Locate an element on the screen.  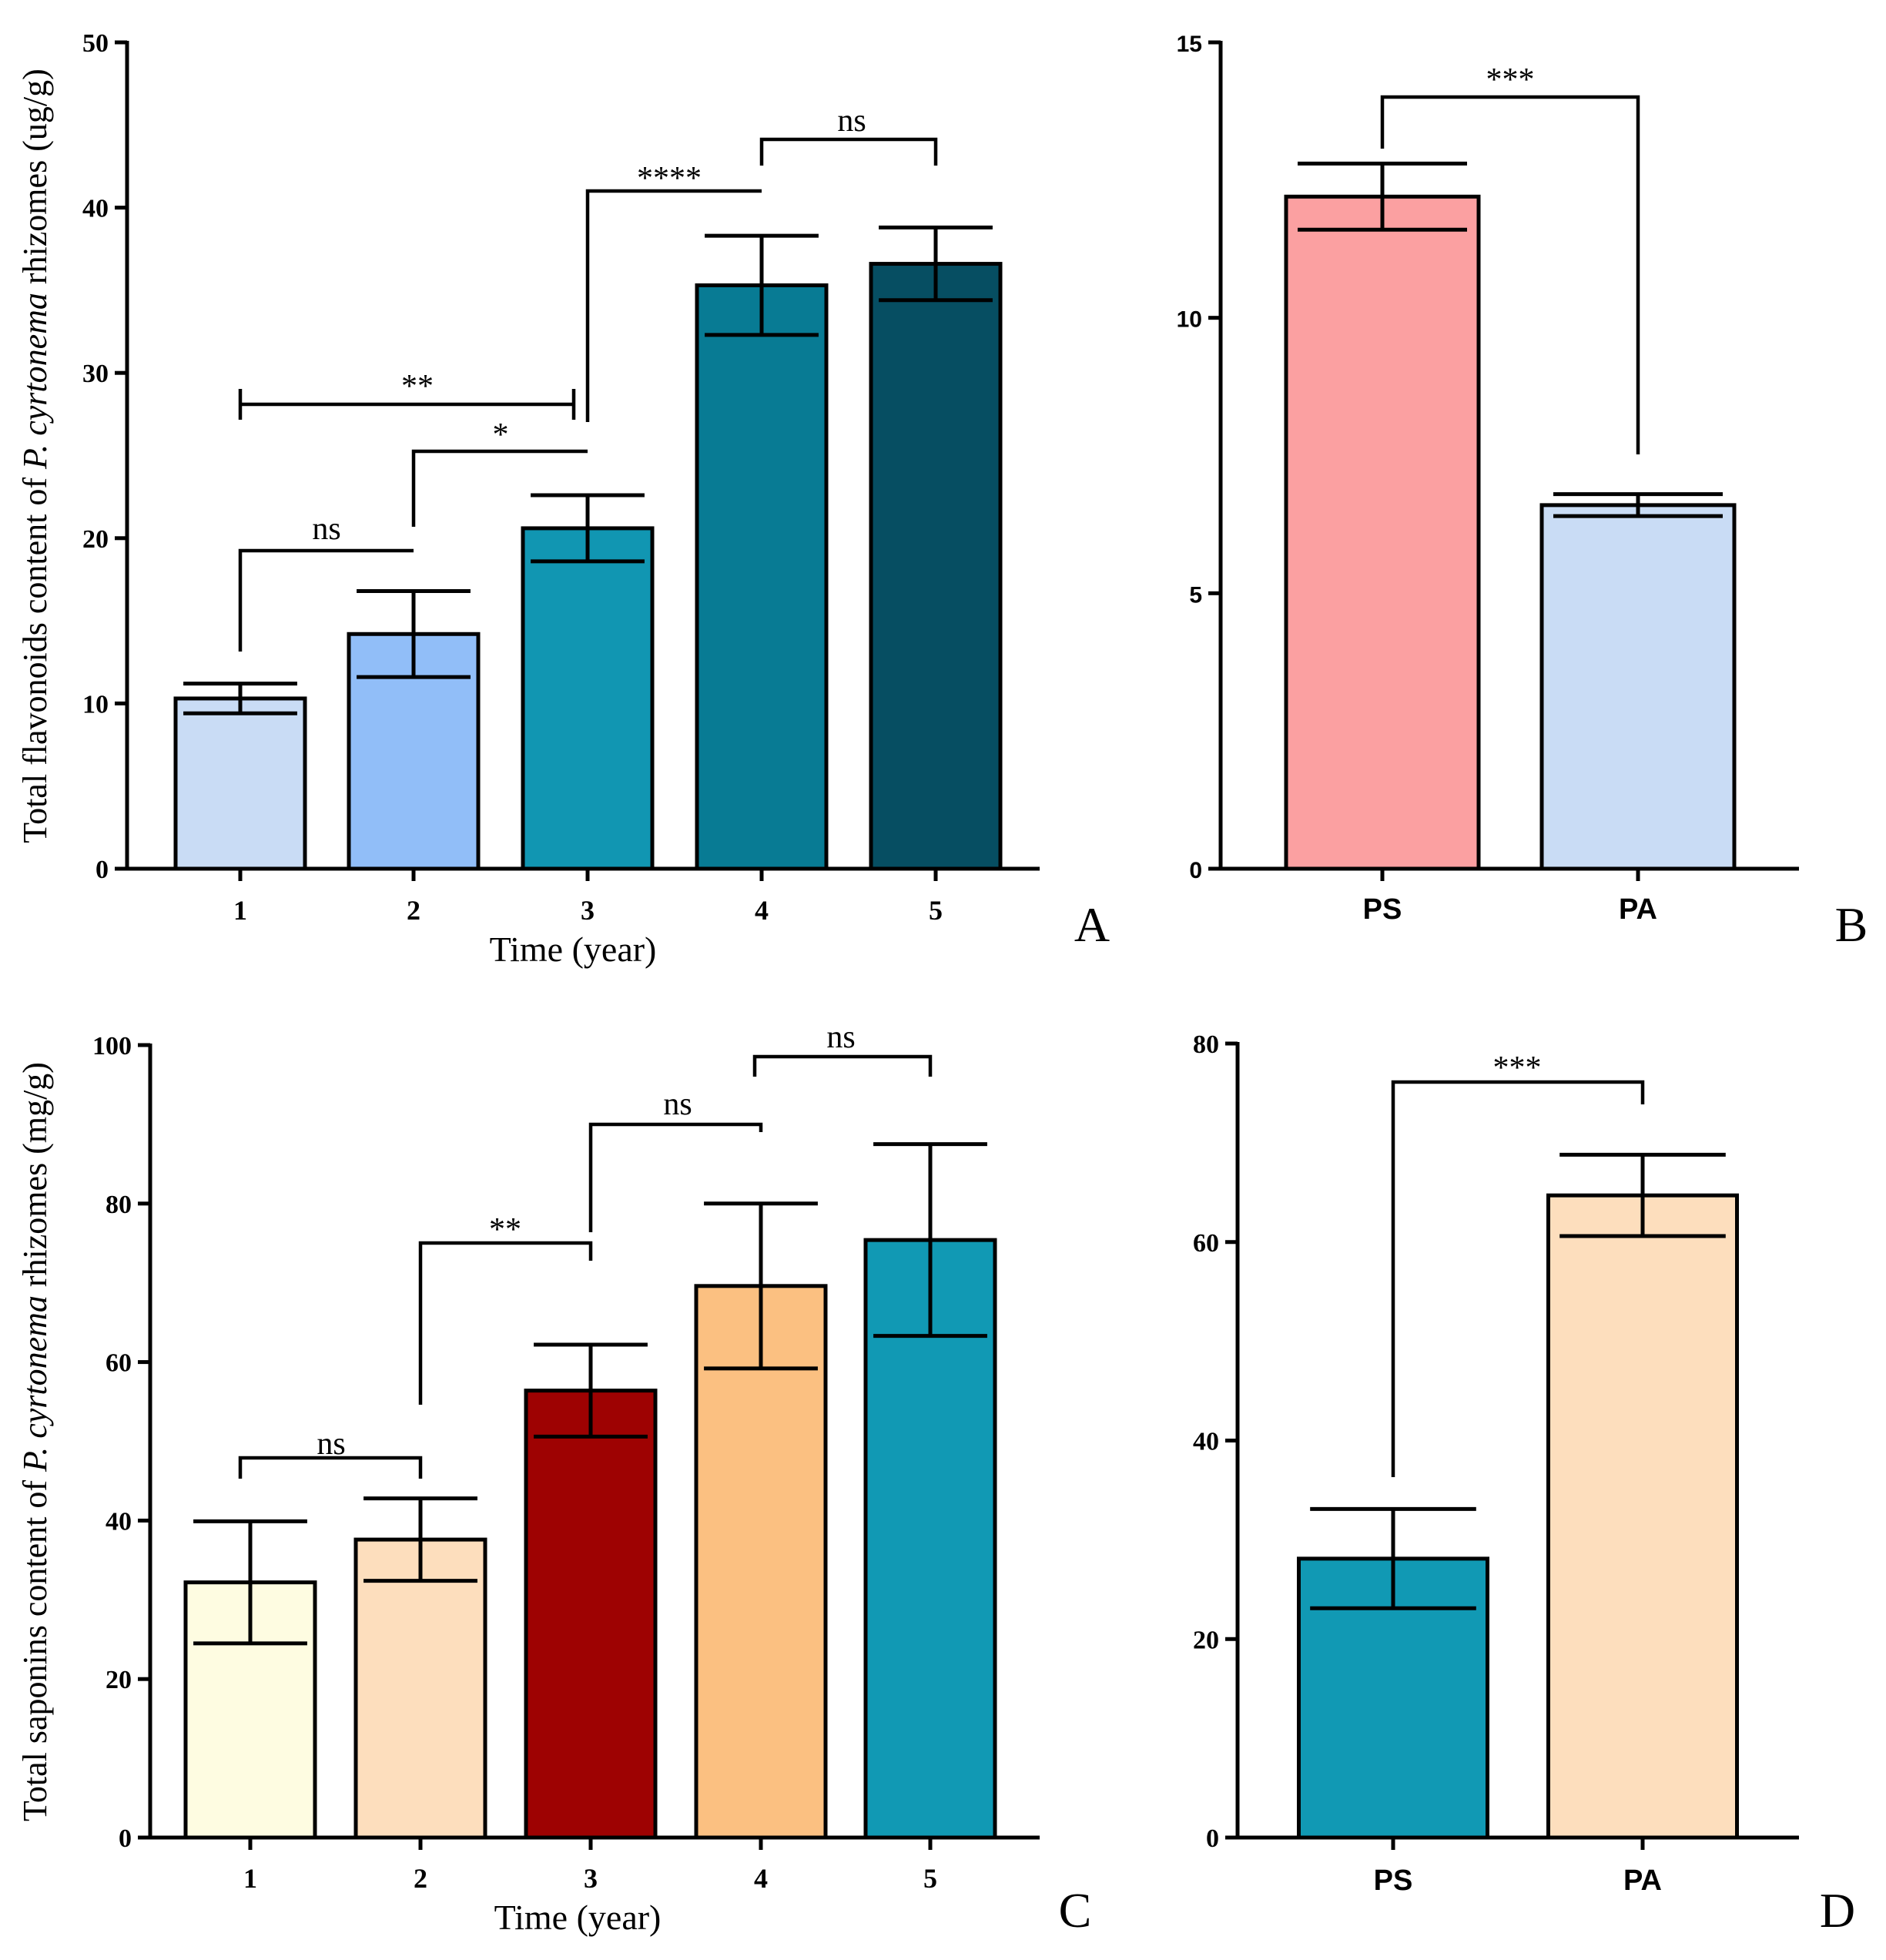
panel-letter: B is located at coordinates (1852, 924).